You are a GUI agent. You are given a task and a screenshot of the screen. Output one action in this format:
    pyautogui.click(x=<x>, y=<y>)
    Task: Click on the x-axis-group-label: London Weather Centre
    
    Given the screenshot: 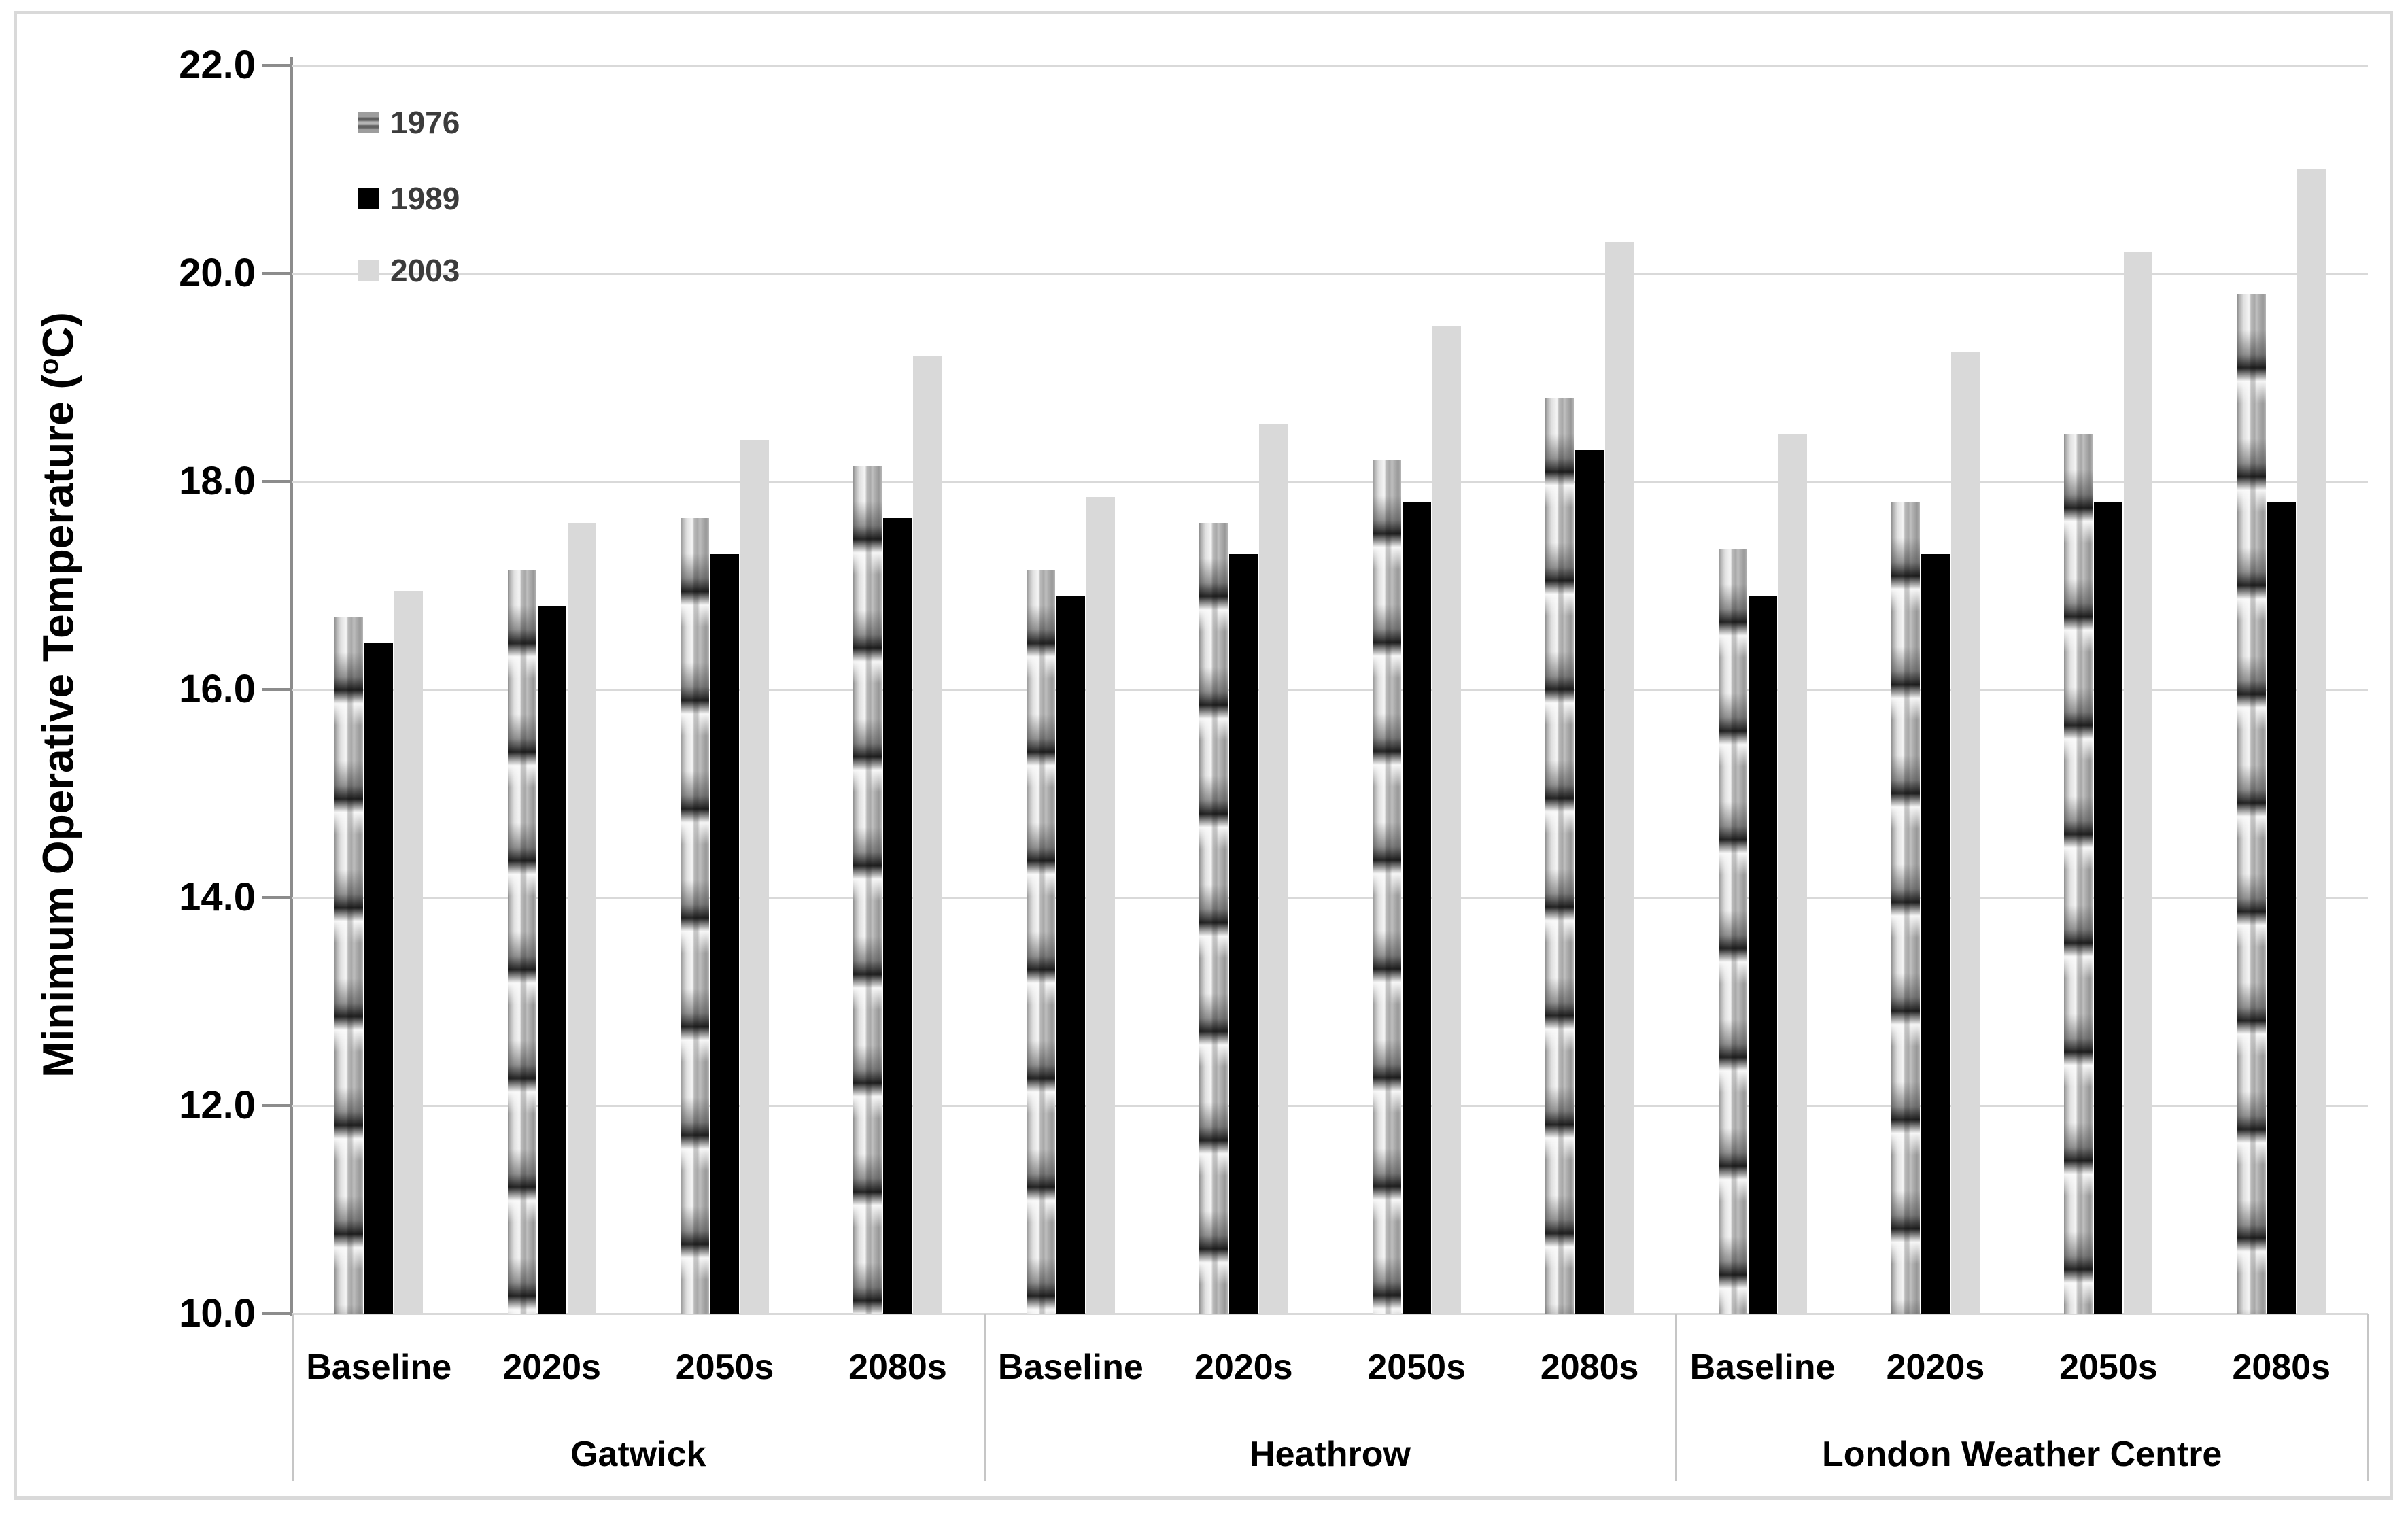 What is the action you would take?
    pyautogui.click(x=2021, y=1454)
    